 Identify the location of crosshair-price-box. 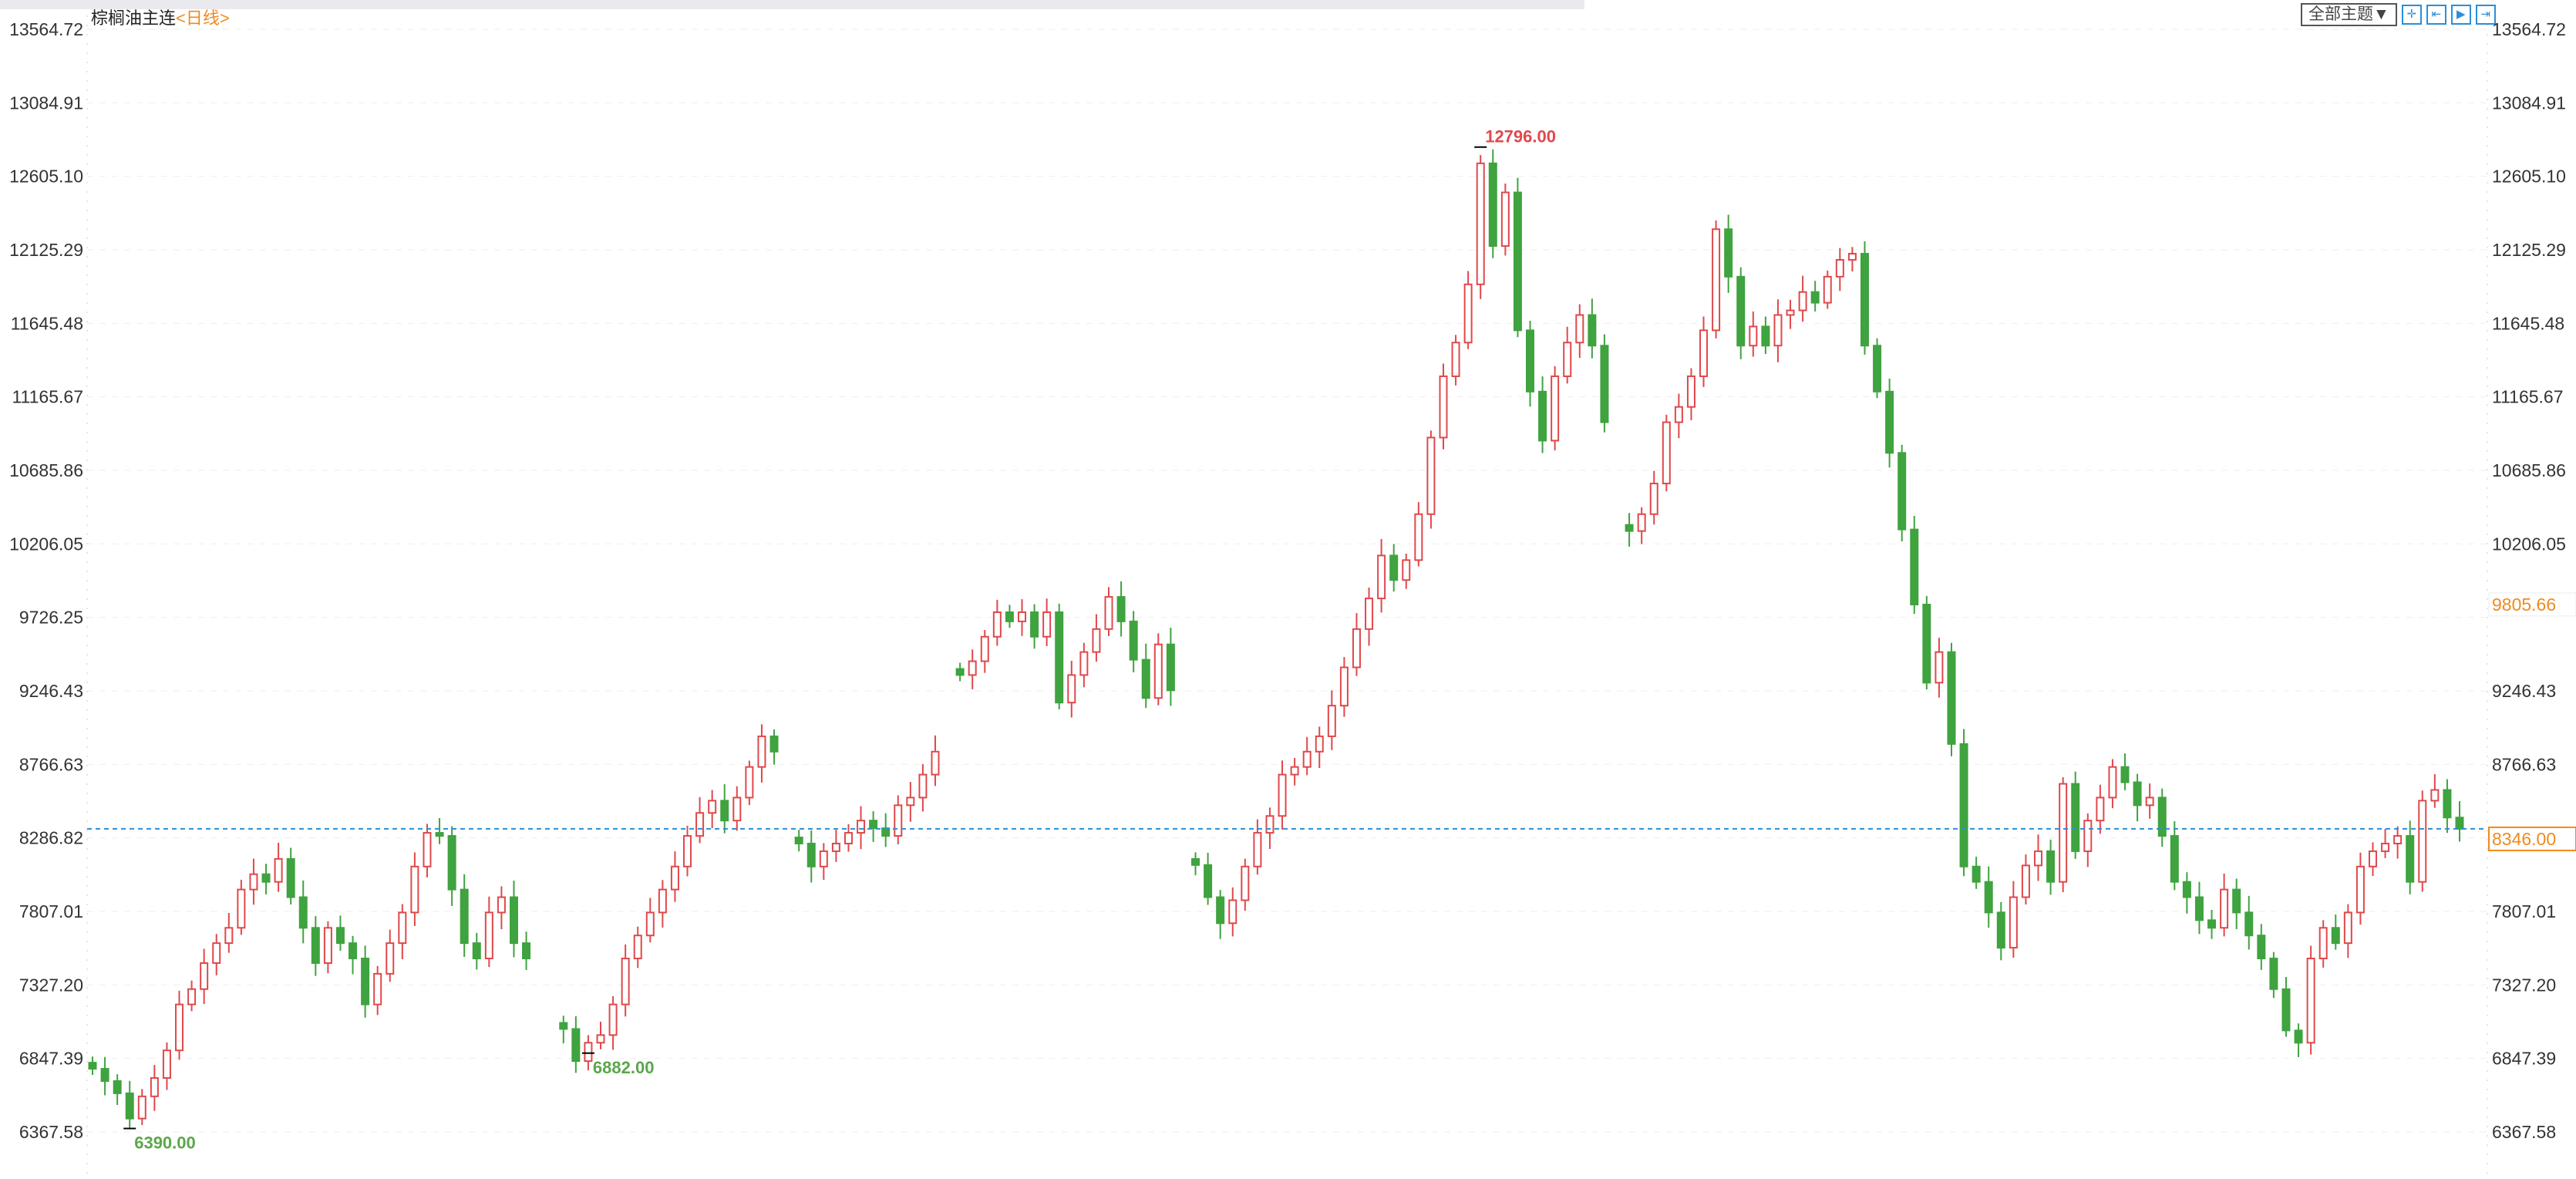
(2532, 604).